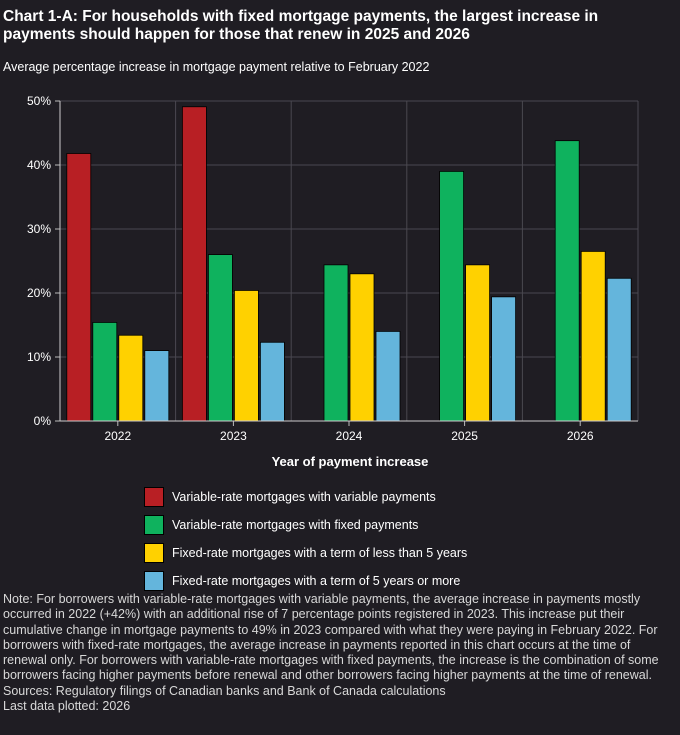 The image size is (680, 735). Describe the element at coordinates (580, 436) in the screenshot. I see `x-tick-label: 2026` at that location.